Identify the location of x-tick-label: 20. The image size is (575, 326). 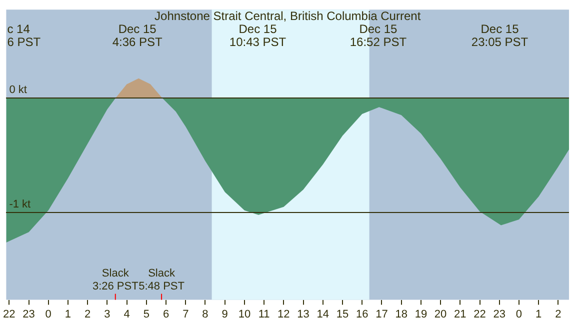
(440, 314).